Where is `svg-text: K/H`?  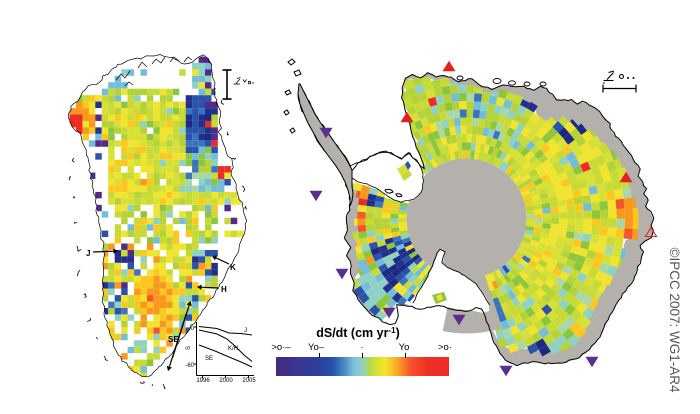
svg-text: K/H is located at coordinates (233, 349).